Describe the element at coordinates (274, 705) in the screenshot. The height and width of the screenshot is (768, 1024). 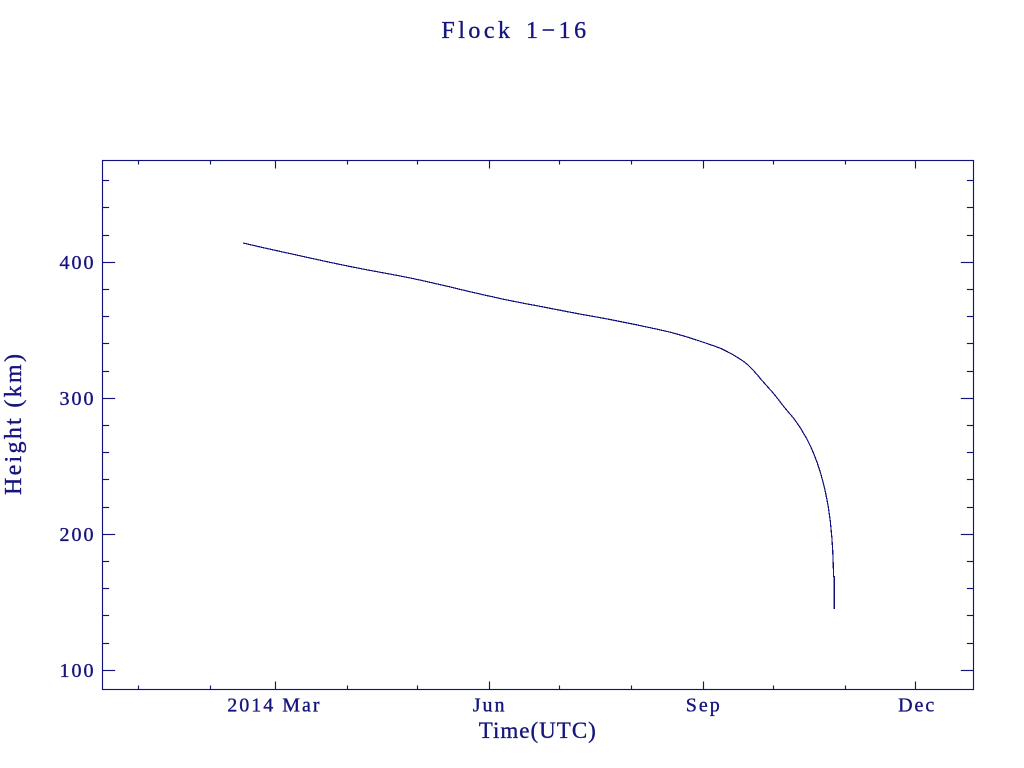
I see `svg-text: 2014 Mar` at that location.